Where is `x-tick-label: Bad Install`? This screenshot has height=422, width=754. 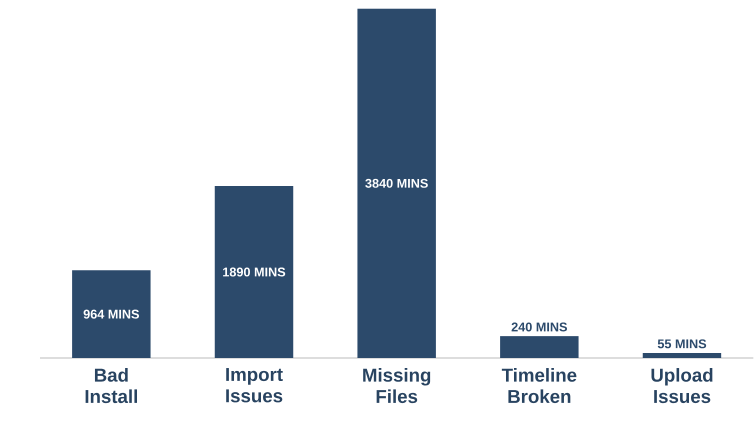 x-tick-label: Bad Install is located at coordinates (111, 386).